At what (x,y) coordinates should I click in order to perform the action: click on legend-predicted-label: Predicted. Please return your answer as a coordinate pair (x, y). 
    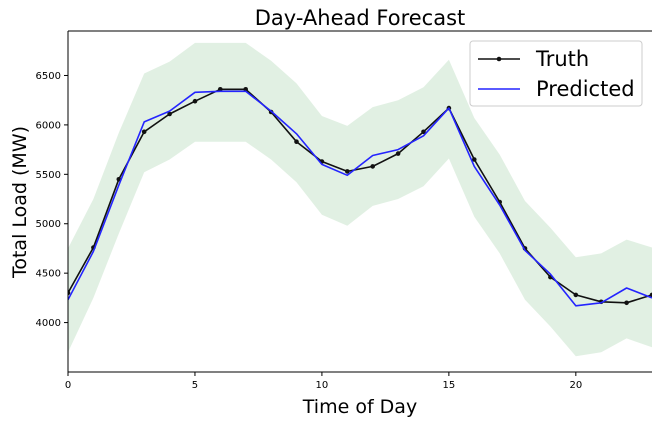
    Looking at the image, I should click on (585, 89).